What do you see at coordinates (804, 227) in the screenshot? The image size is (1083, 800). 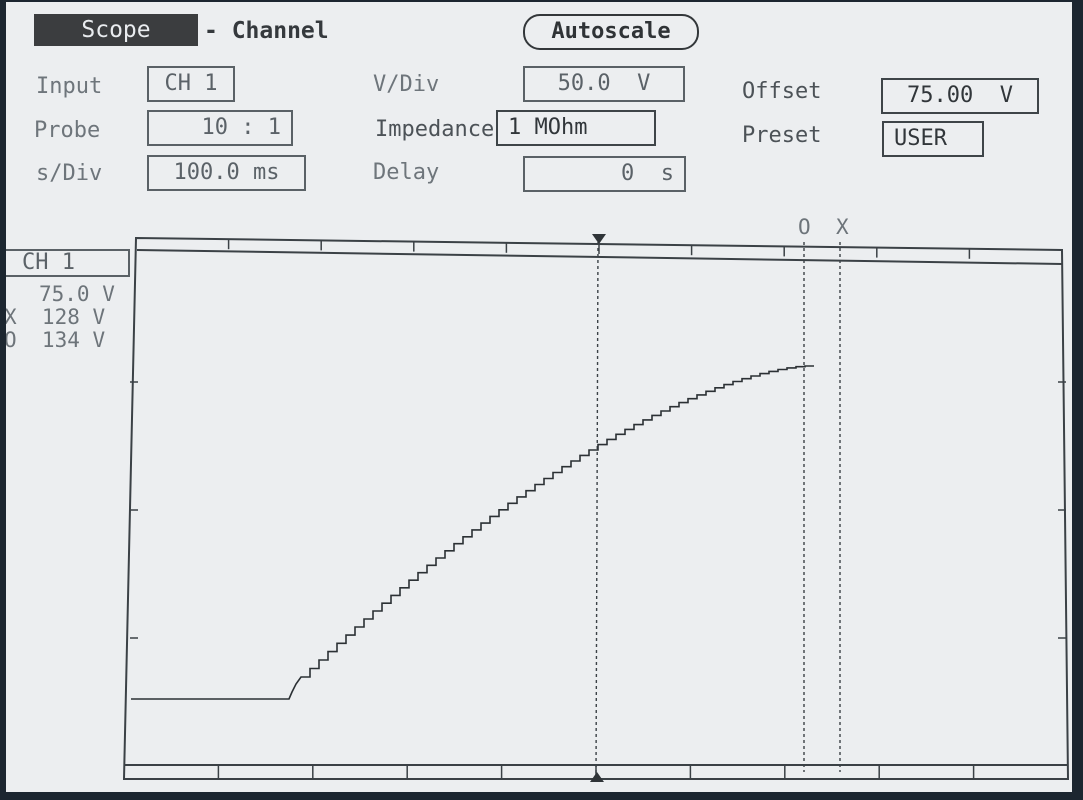 I see `o-marker-label: O` at bounding box center [804, 227].